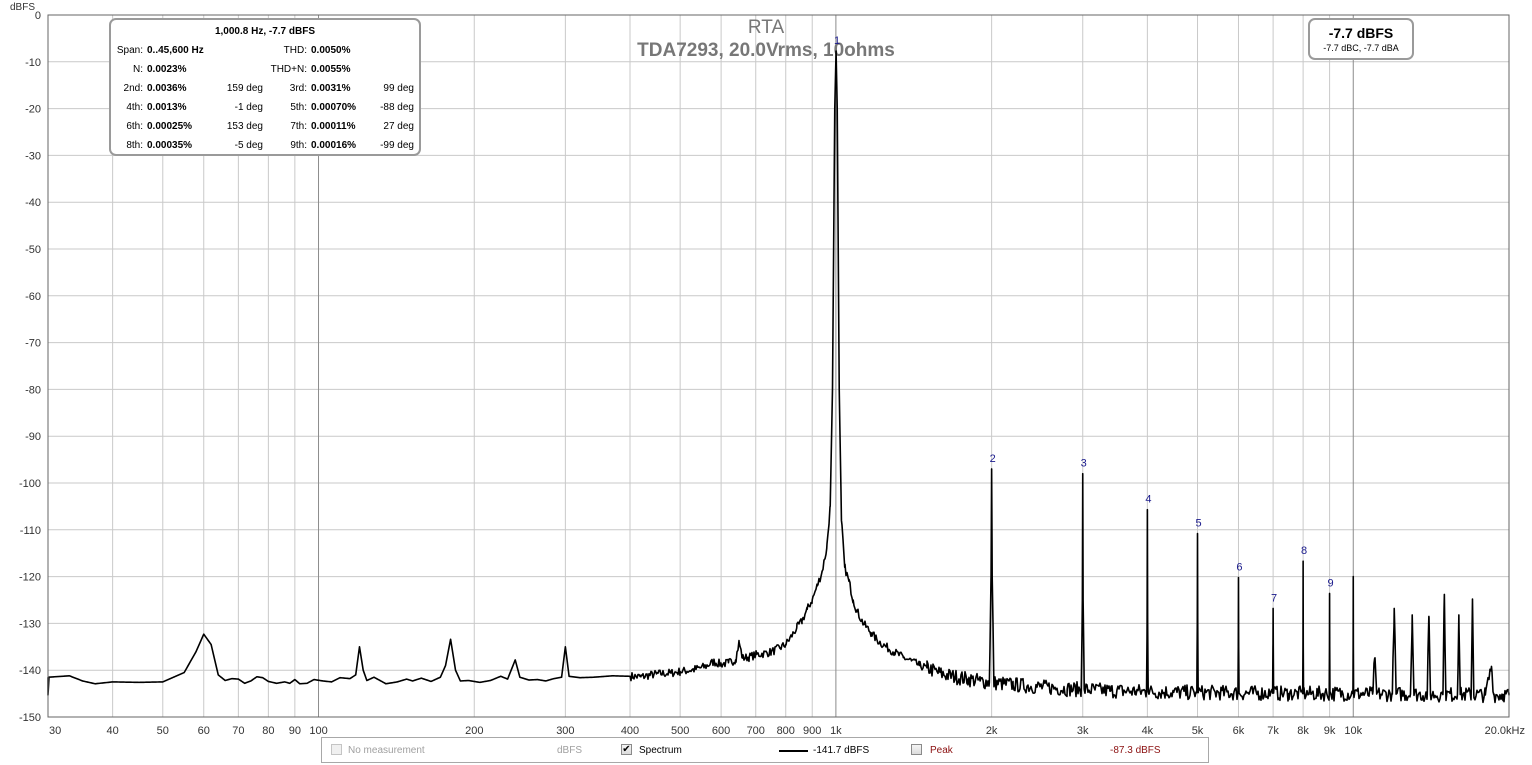 This screenshot has height=765, width=1532. I want to click on x-tick-label: 600, so click(721, 731).